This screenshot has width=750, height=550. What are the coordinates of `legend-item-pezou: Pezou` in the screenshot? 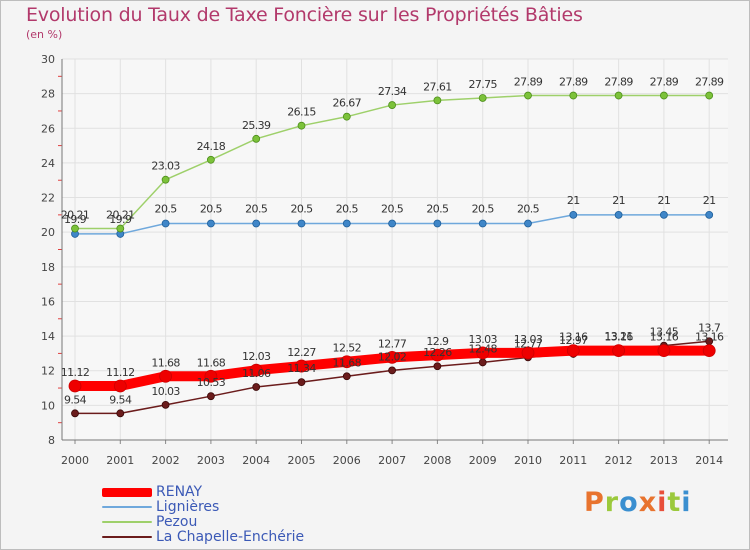 It's located at (149, 522).